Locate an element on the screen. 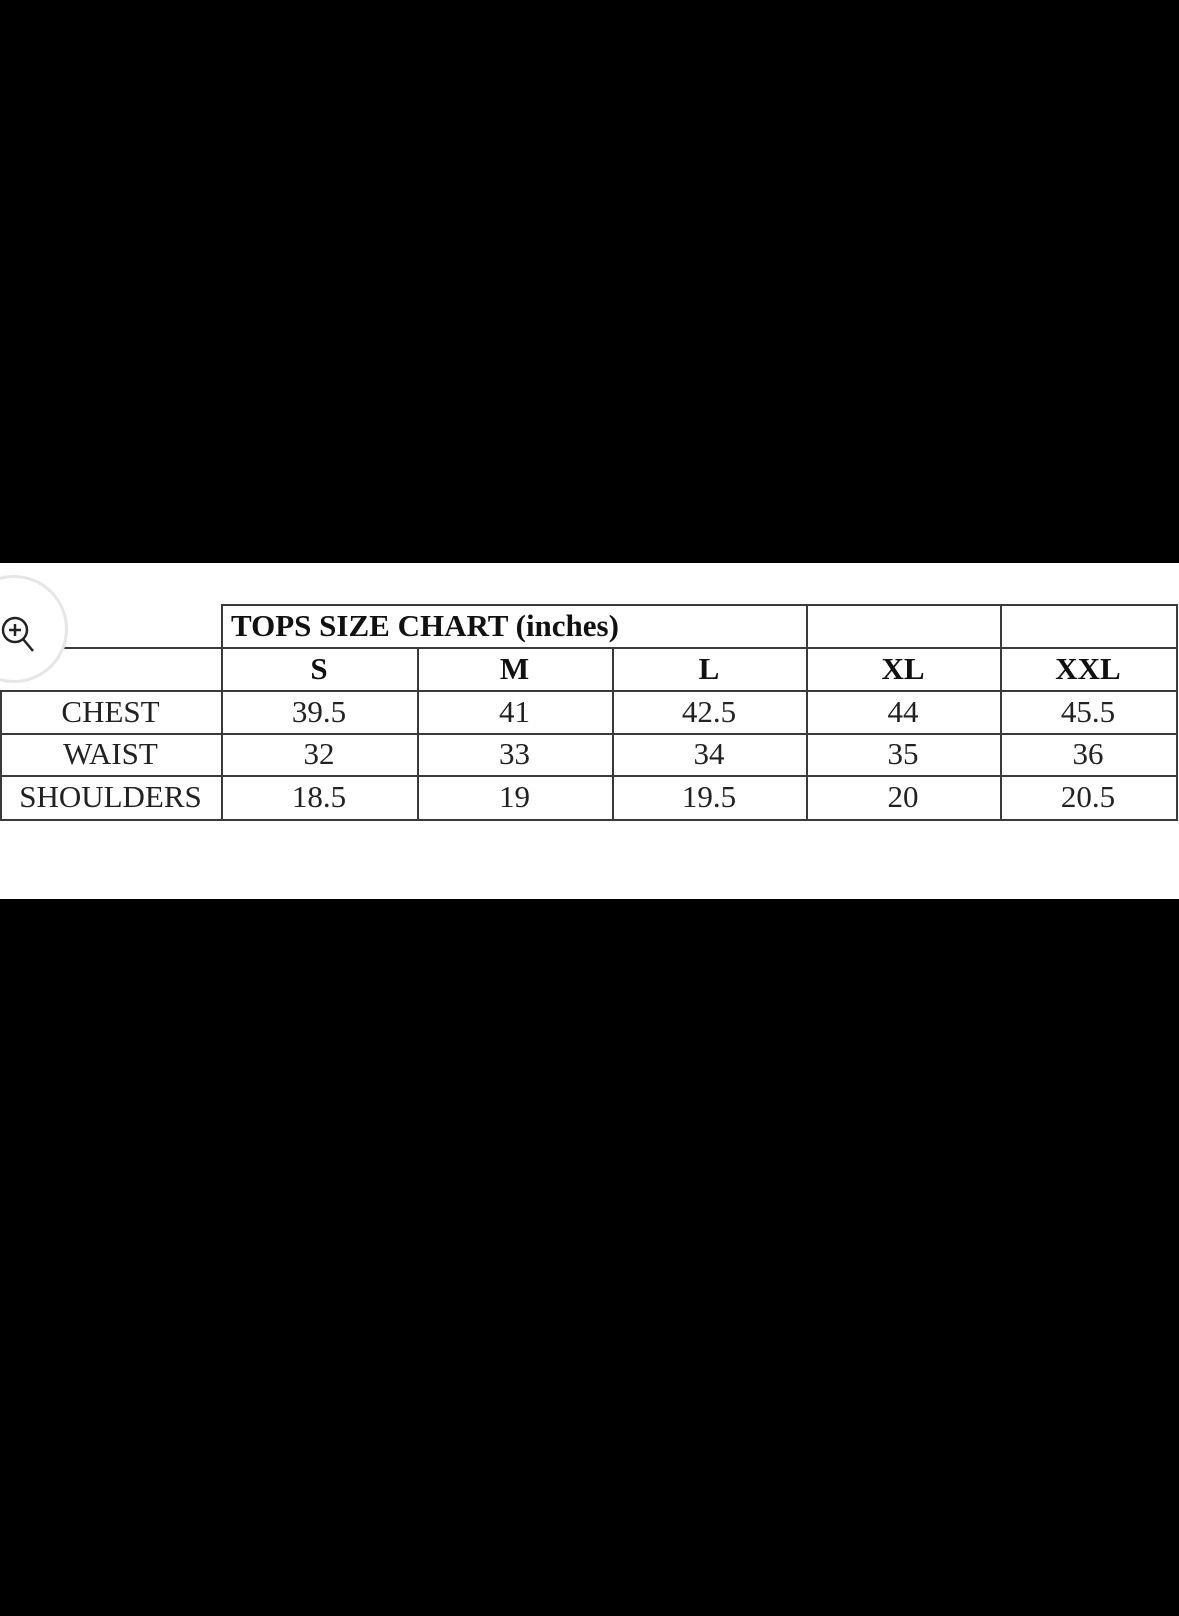 The image size is (1179, 1616). table-cell: 32 is located at coordinates (319, 753).